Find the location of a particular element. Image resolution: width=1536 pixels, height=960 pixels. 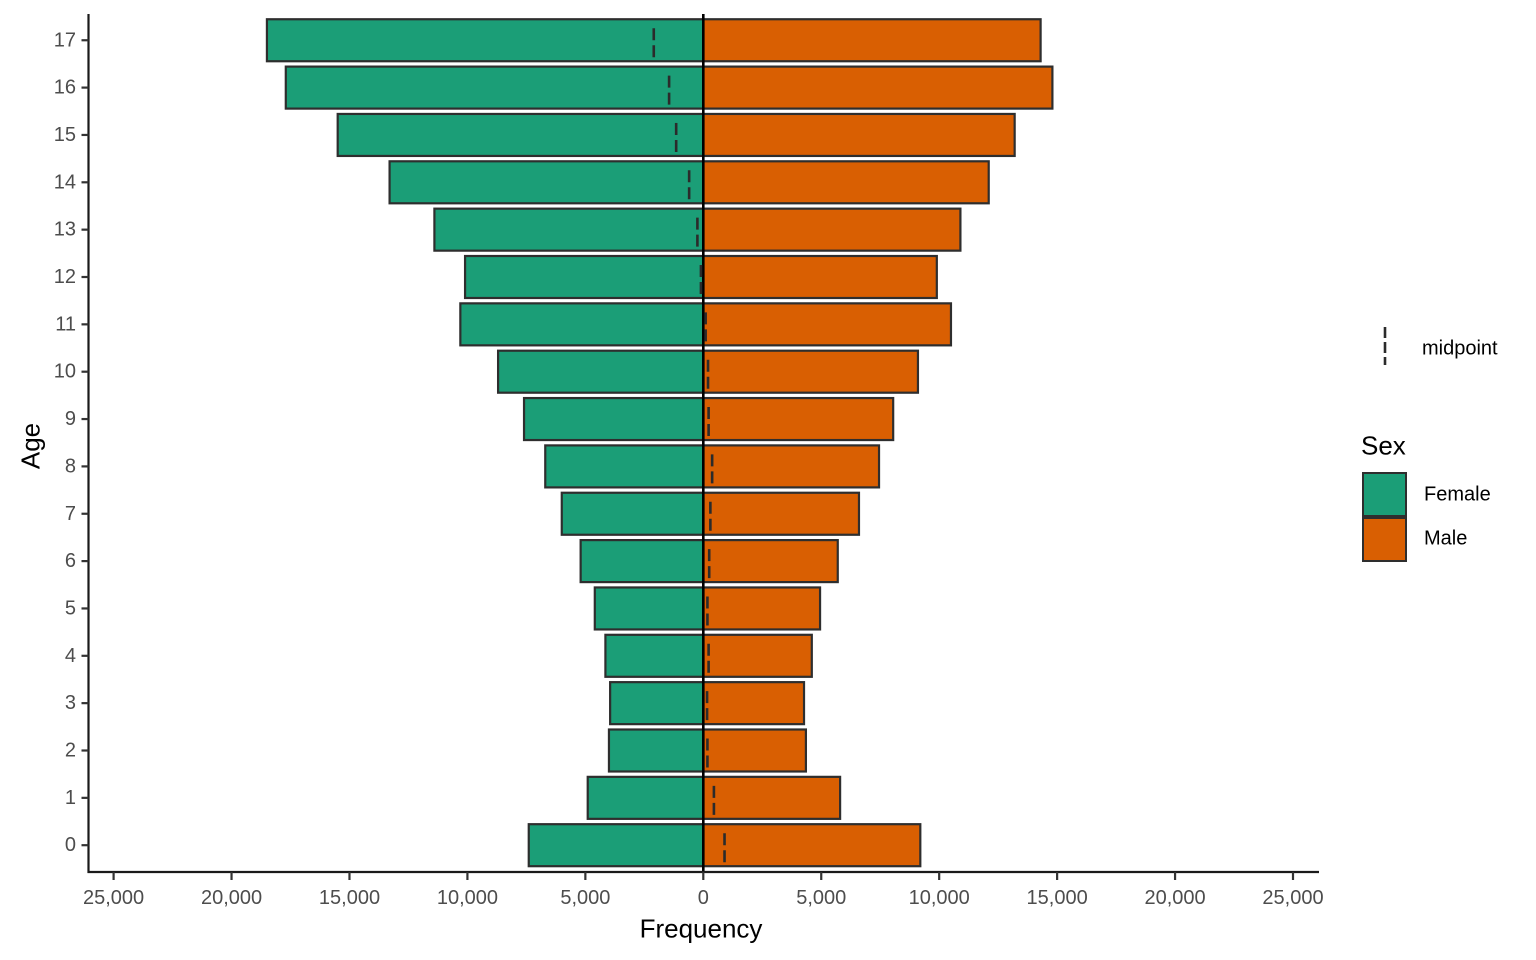

x-axis-title: Frequency is located at coordinates (701, 928).